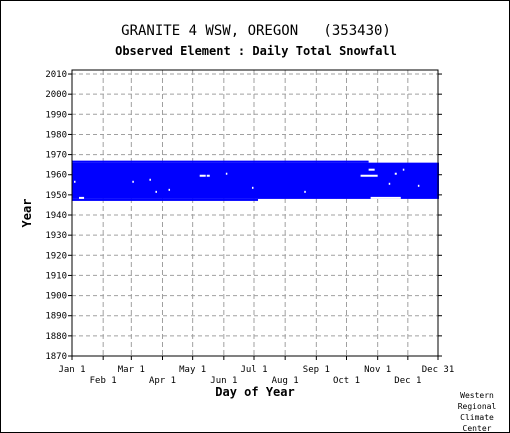 The height and width of the screenshot is (433, 510). Describe the element at coordinates (256, 31) in the screenshot. I see `chart-title: GRANITE 4 WSW, OREGON (353430)` at that location.